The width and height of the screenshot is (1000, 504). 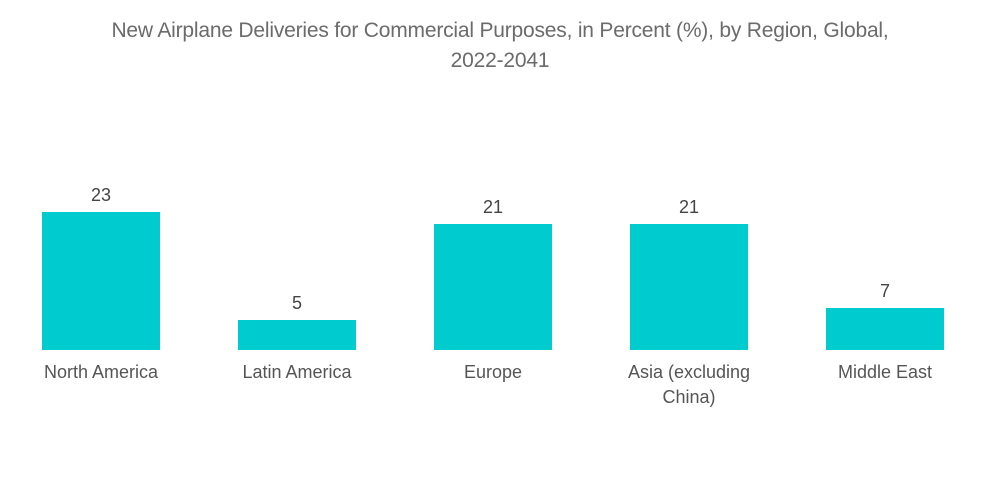 I want to click on tick-label-line: China), so click(x=688, y=397).